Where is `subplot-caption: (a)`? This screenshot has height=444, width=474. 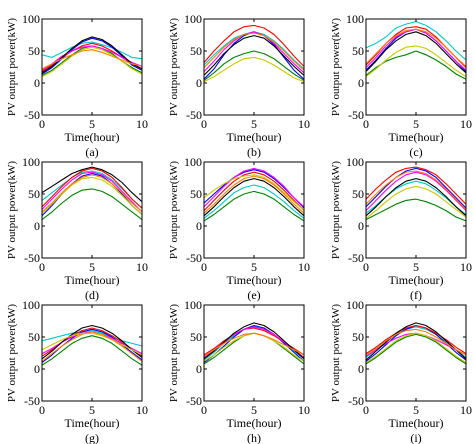 subplot-caption: (a) is located at coordinates (91, 152).